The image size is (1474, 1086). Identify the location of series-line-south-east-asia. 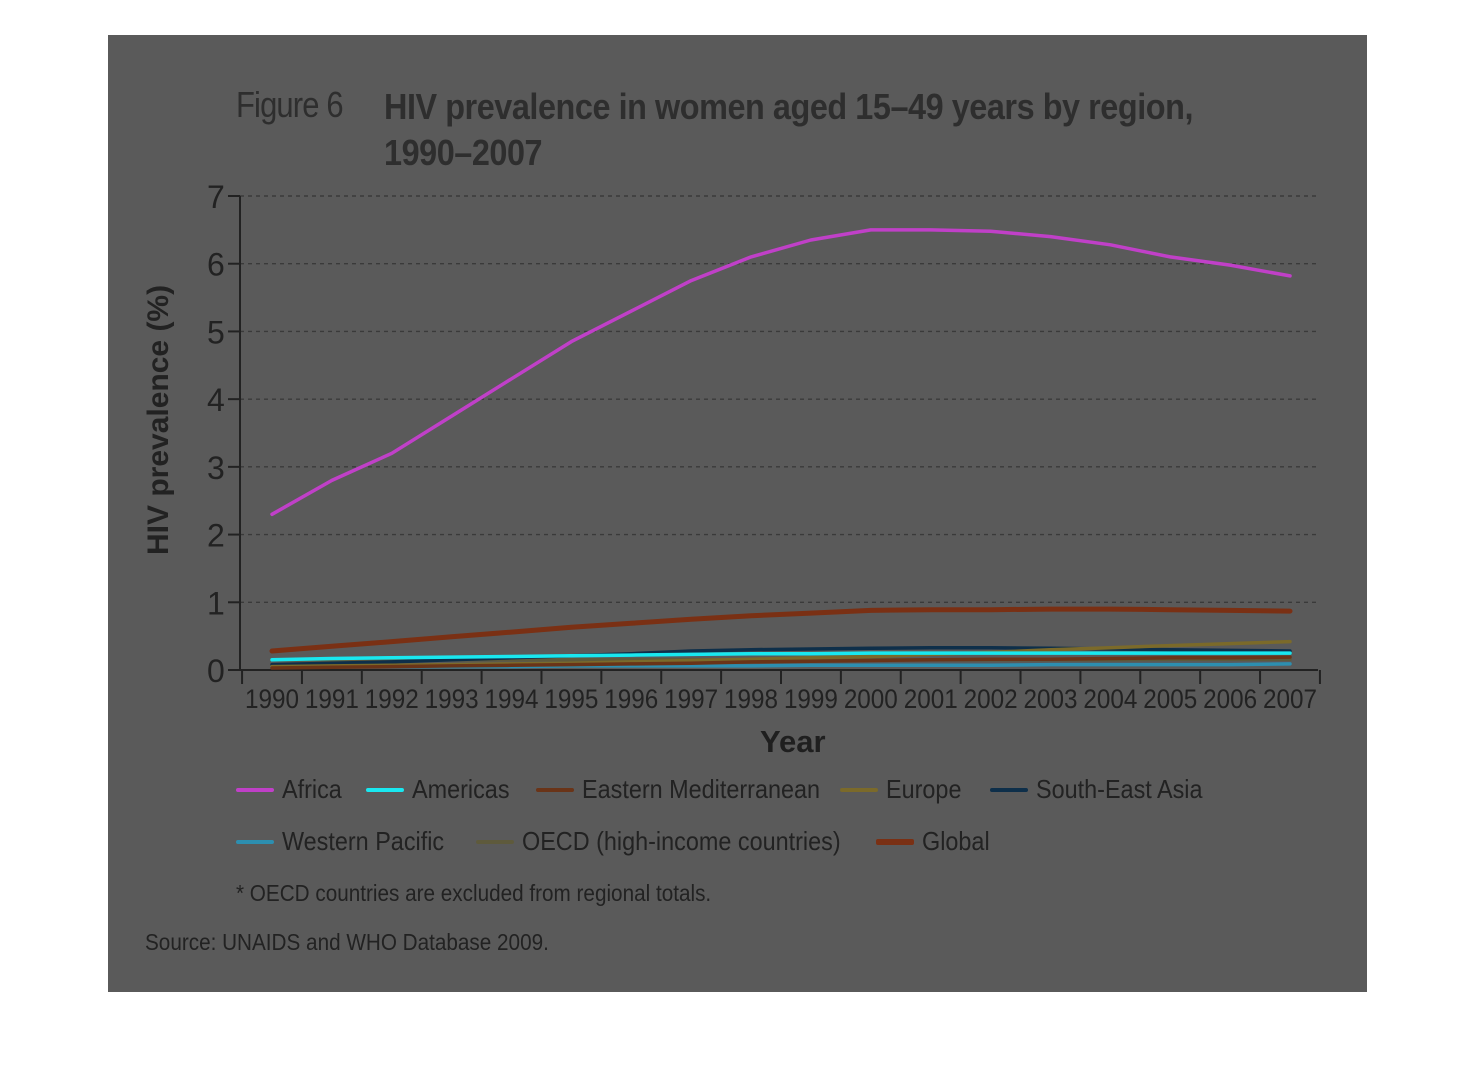
(781, 656).